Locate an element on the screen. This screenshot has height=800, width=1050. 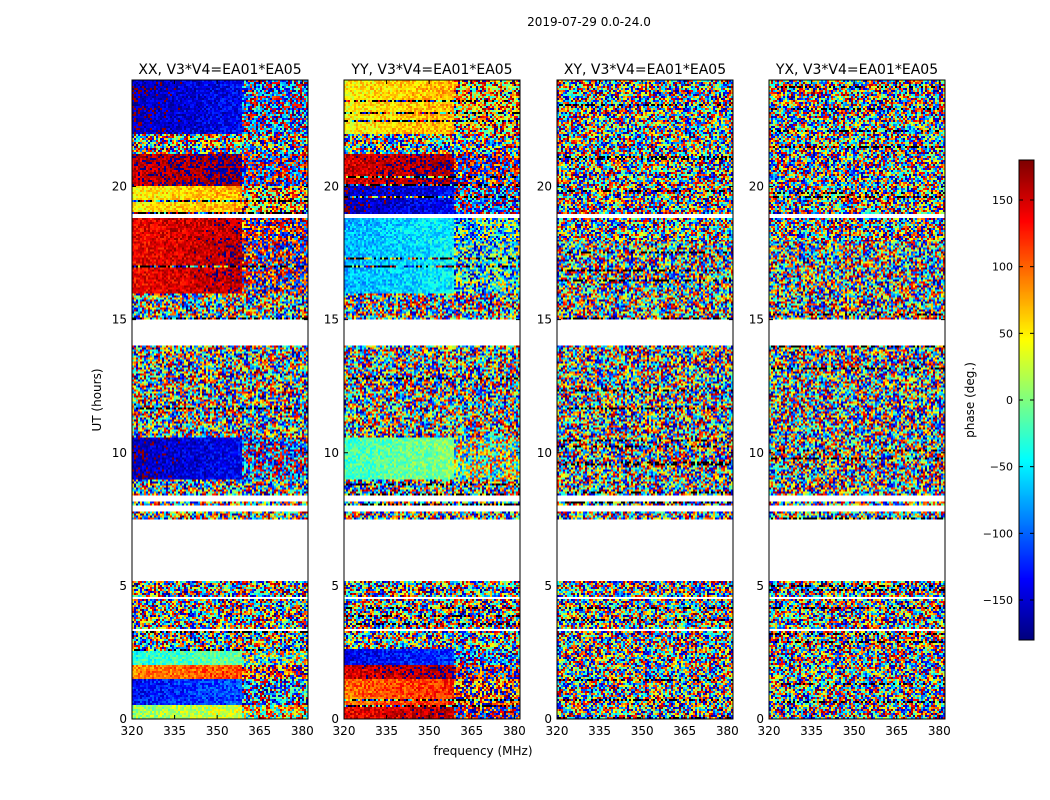
panel-title: XX, V3*V4=EA01*EA05 is located at coordinates (219, 70).